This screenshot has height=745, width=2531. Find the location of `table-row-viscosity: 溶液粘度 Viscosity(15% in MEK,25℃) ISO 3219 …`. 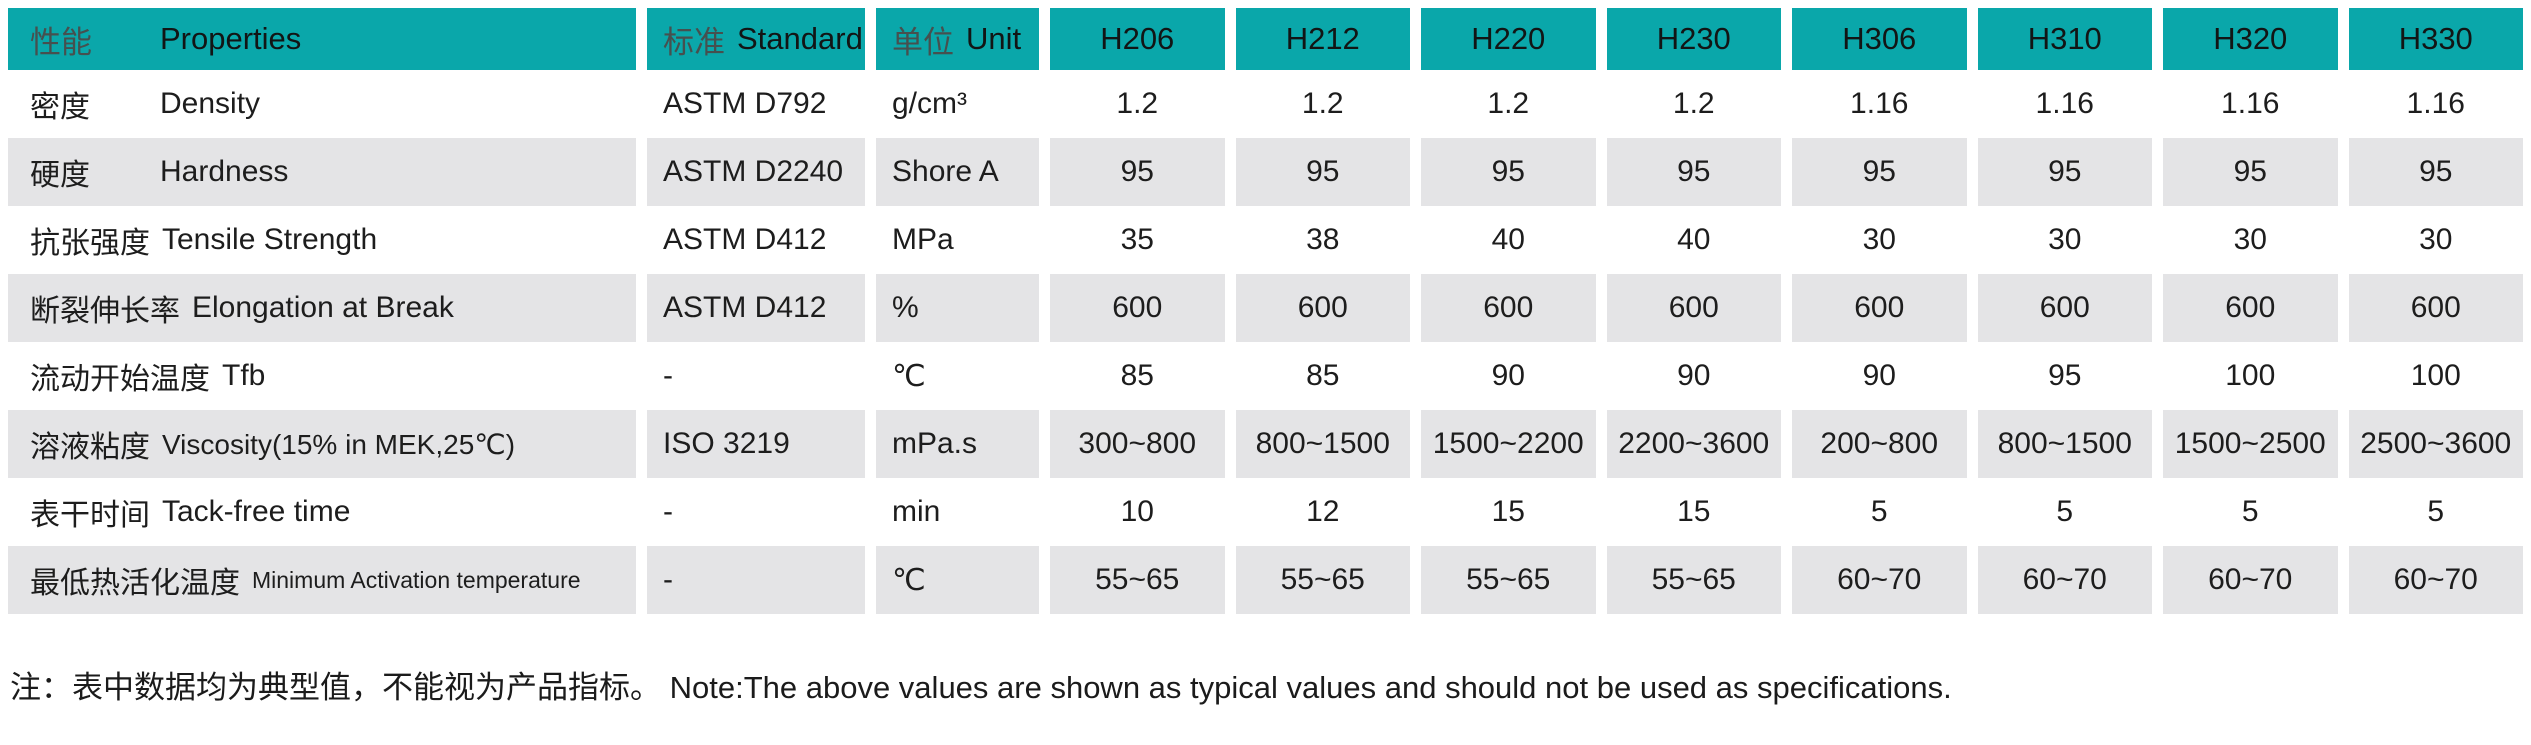

table-row-viscosity: 溶液粘度 Viscosity(15% in MEK,25℃) ISO 3219 … is located at coordinates (1265, 444).